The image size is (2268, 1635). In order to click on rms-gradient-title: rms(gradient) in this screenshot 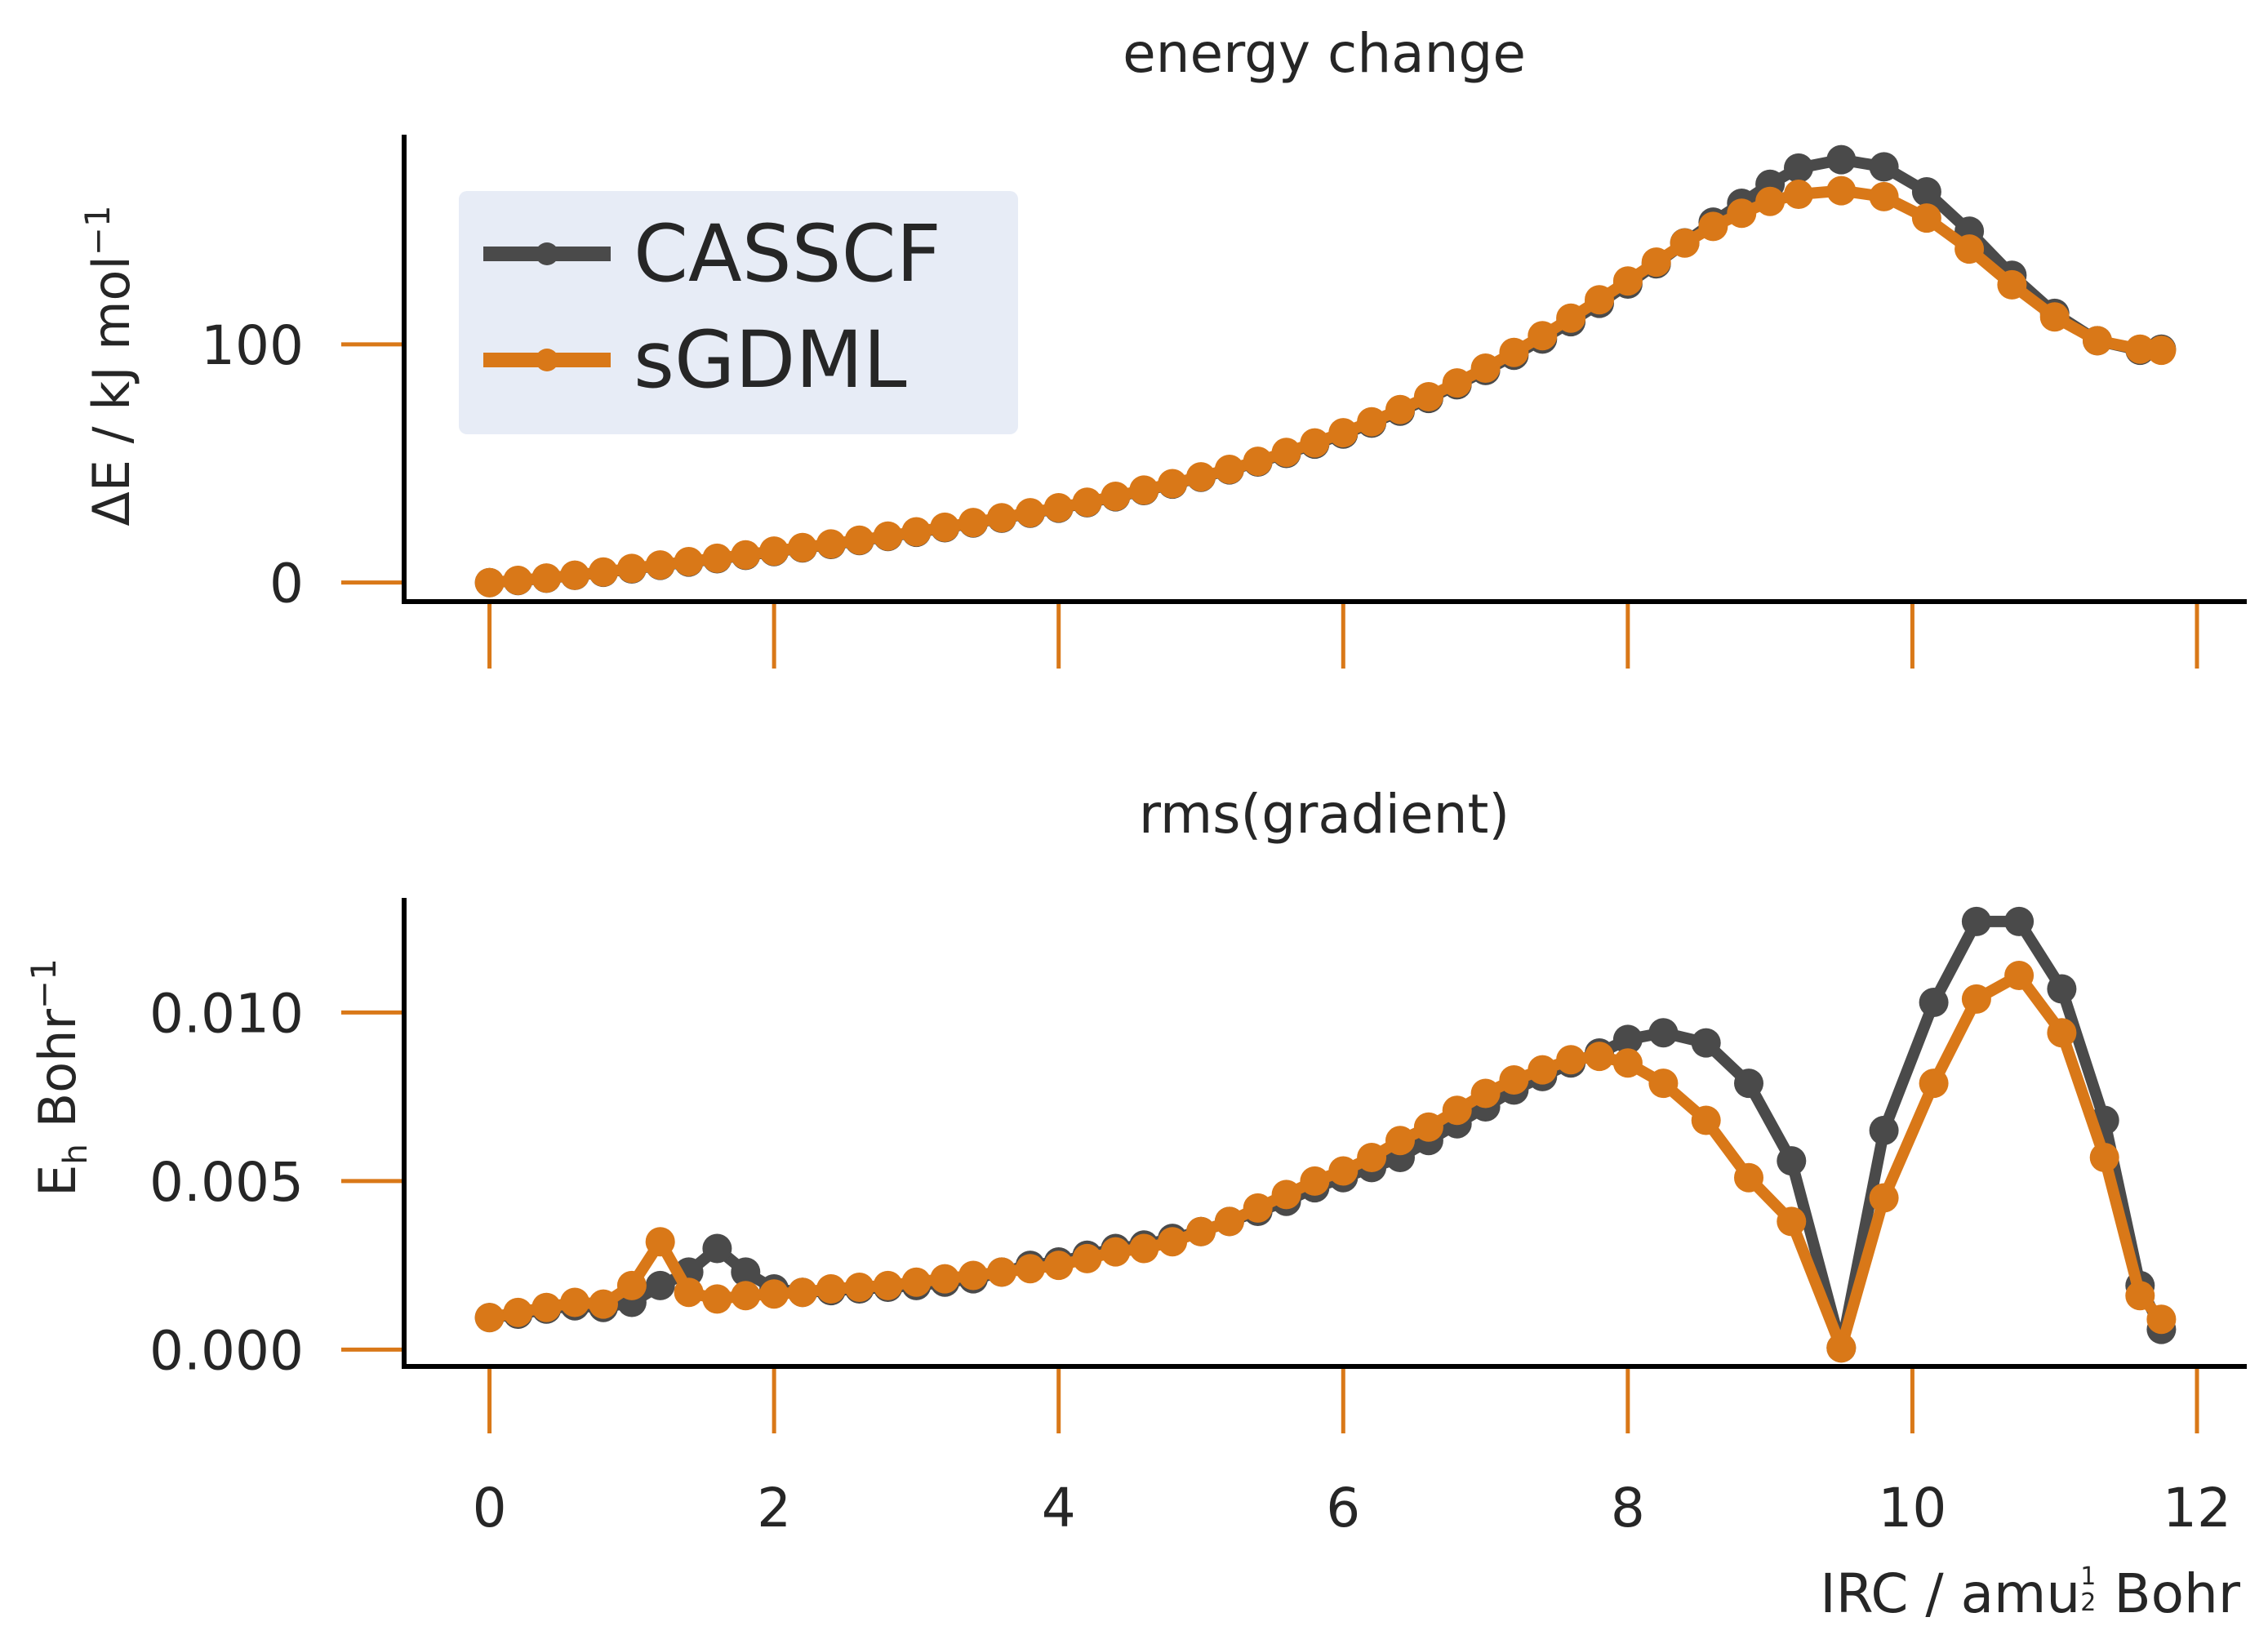, I will do `click(1325, 815)`.